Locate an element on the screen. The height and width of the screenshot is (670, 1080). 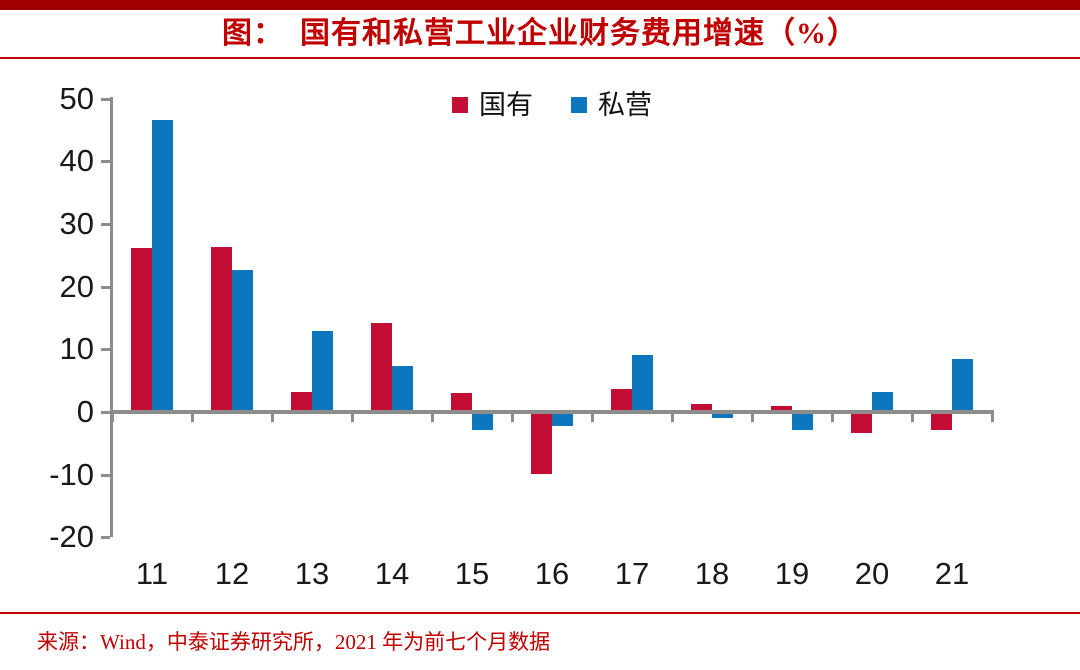
legend-item-private: 私营 is located at coordinates (611, 105).